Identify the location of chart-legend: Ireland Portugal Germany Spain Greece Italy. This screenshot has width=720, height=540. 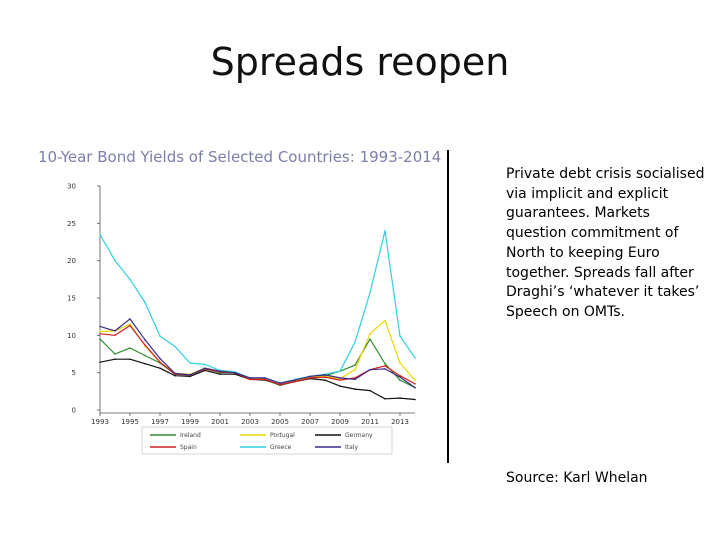
(267, 440).